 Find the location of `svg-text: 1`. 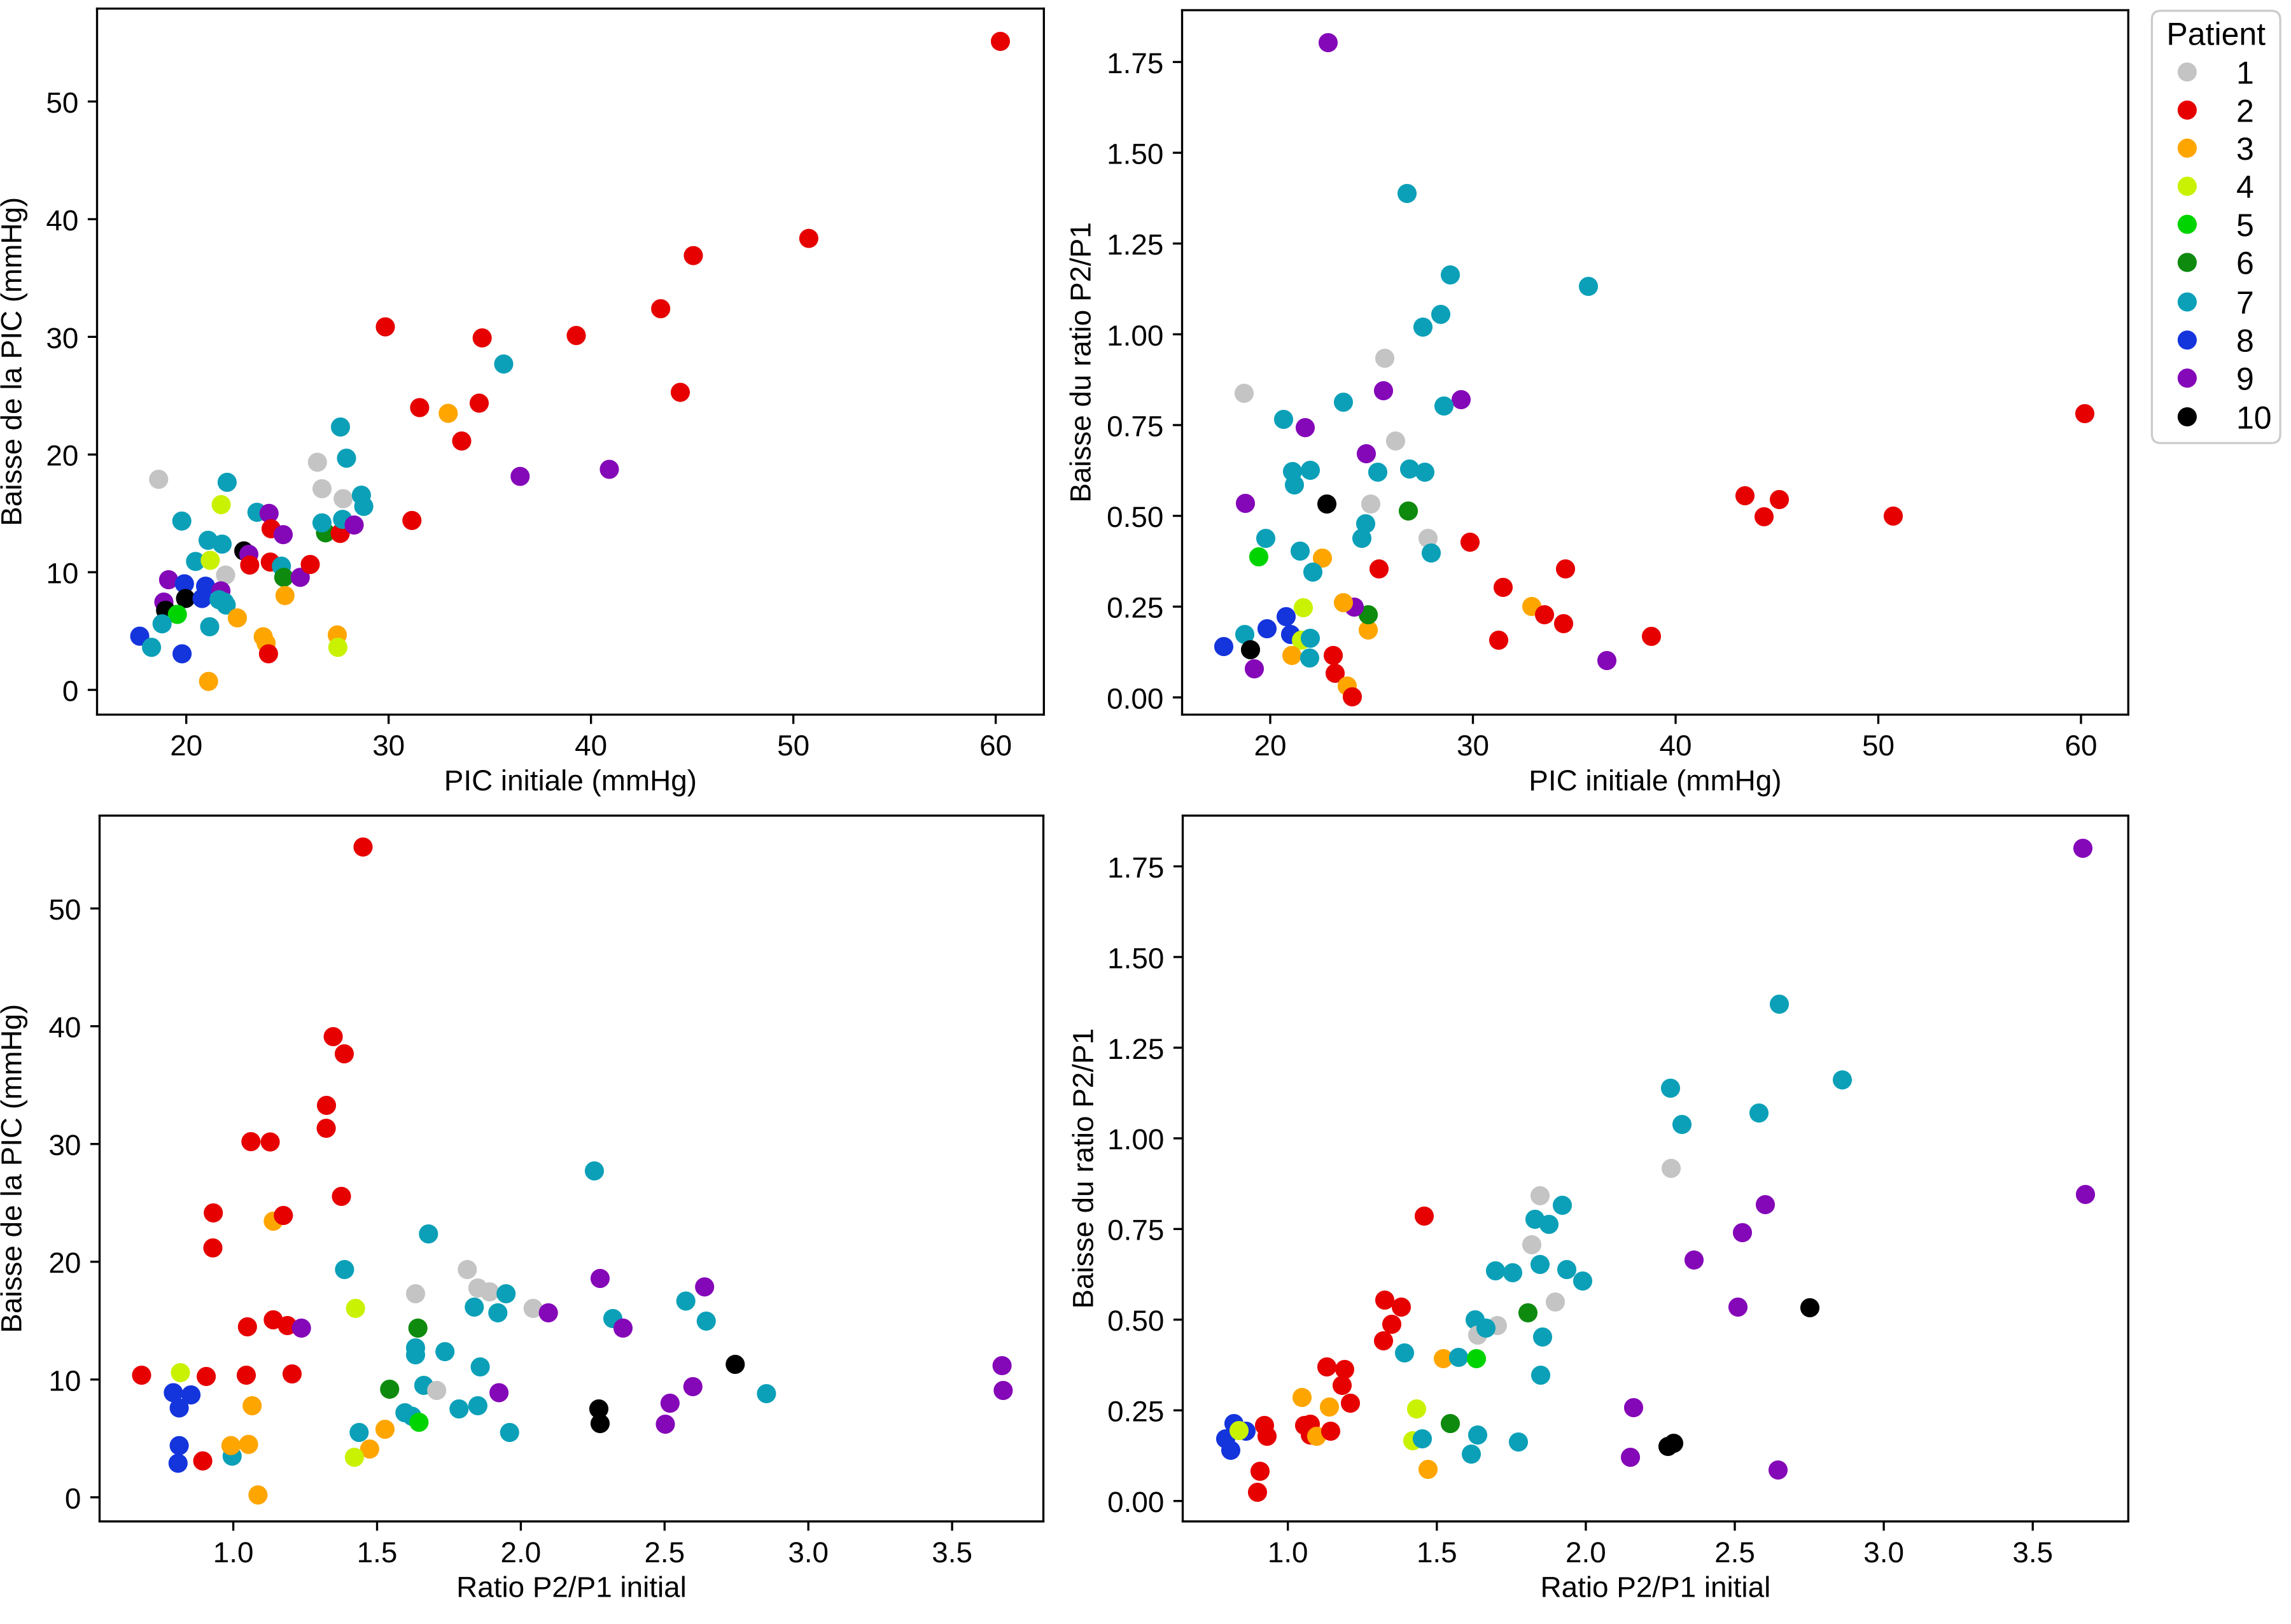

svg-text: 1 is located at coordinates (2245, 72).